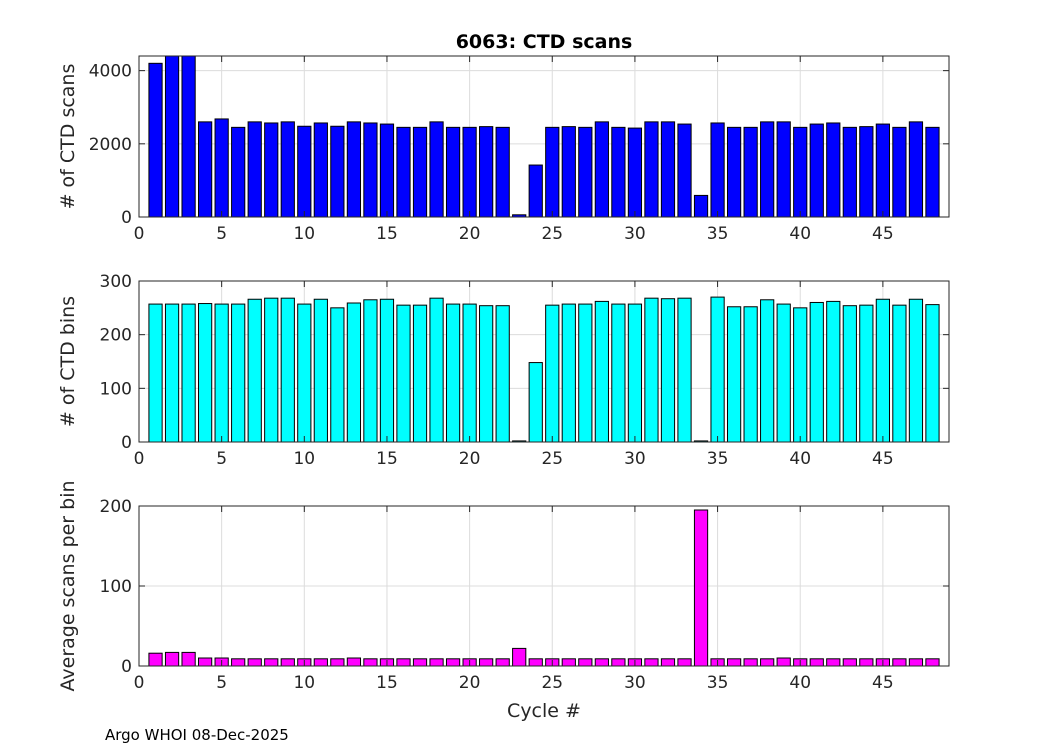 The image size is (1050, 750). What do you see at coordinates (126, 443) in the screenshot?
I see `y-tick-label: 0` at bounding box center [126, 443].